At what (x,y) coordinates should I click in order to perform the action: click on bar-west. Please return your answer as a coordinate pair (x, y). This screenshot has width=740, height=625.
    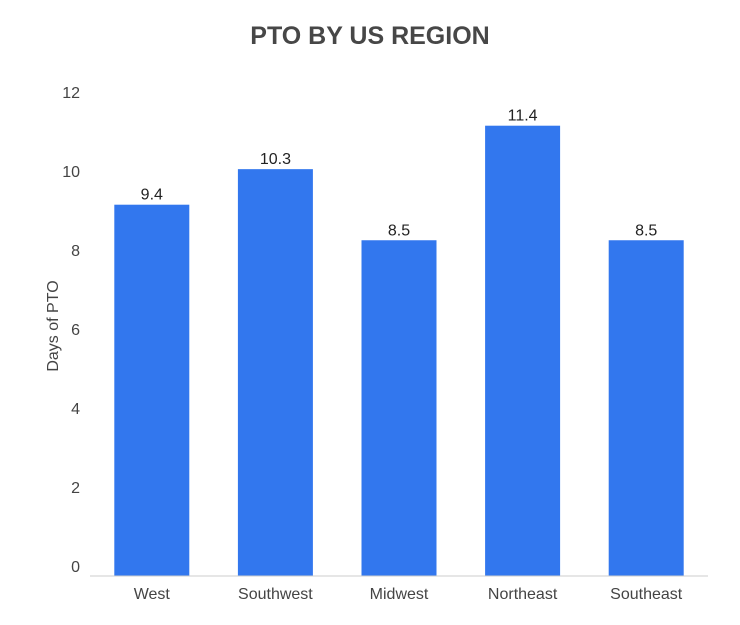
    Looking at the image, I should click on (152, 390).